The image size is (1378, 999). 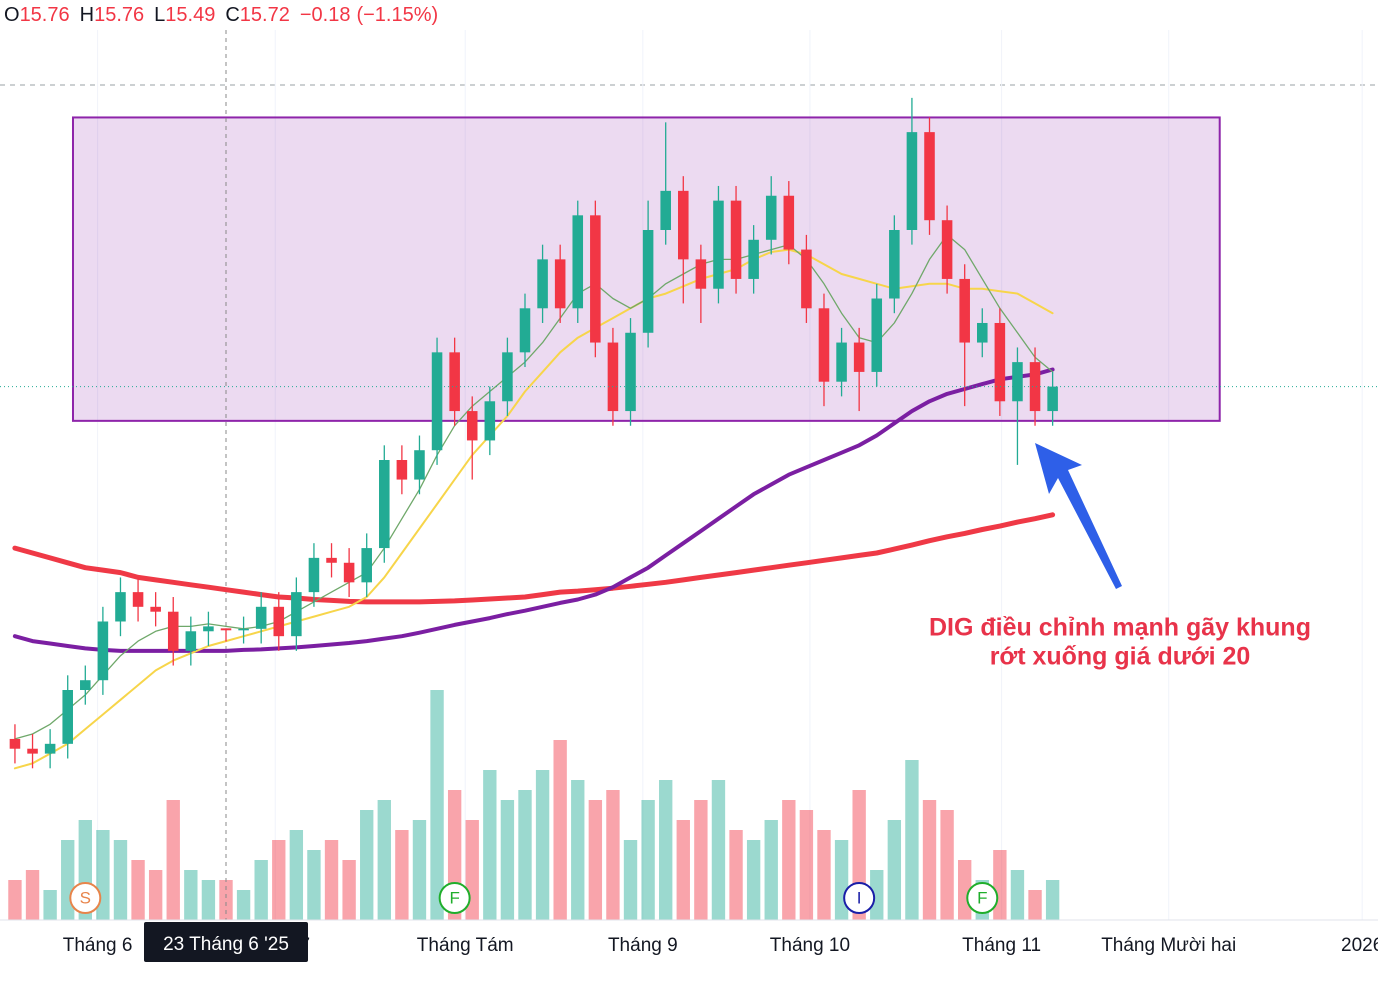 What do you see at coordinates (1359, 945) in the screenshot?
I see `x-tick-label: 2026` at bounding box center [1359, 945].